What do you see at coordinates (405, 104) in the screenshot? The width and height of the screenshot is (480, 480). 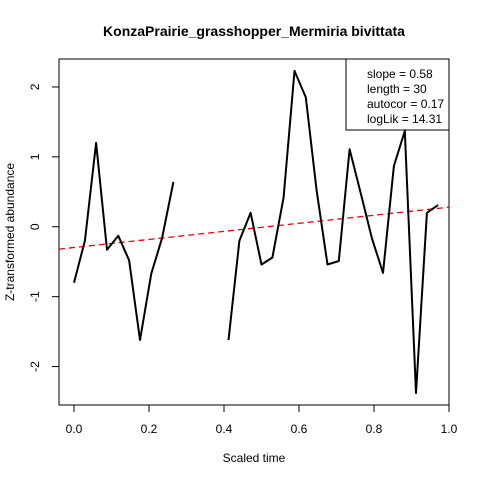 I see `legend-entry: autocor = 0.17` at bounding box center [405, 104].